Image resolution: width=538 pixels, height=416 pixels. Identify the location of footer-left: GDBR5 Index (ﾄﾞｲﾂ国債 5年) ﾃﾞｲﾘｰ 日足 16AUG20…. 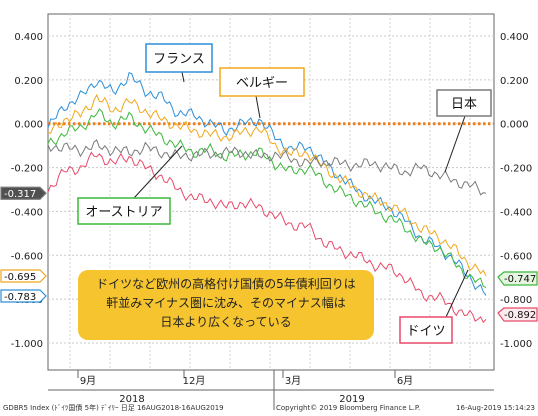
(113, 407).